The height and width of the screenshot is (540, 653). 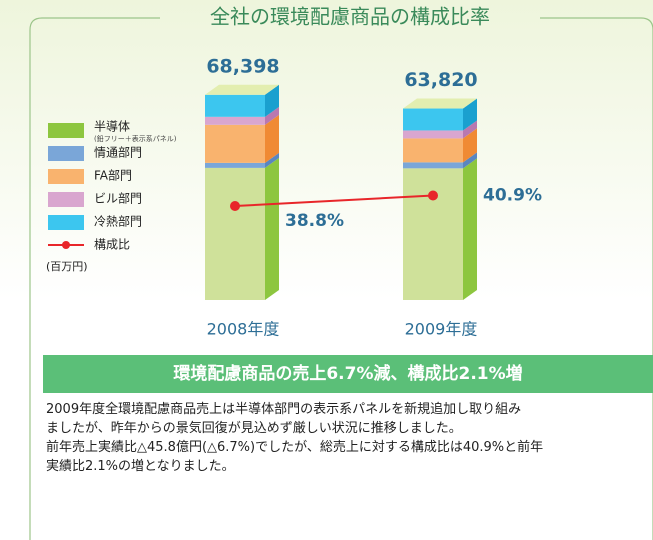 I want to click on ratio-label: 40.9%, so click(x=512, y=196).